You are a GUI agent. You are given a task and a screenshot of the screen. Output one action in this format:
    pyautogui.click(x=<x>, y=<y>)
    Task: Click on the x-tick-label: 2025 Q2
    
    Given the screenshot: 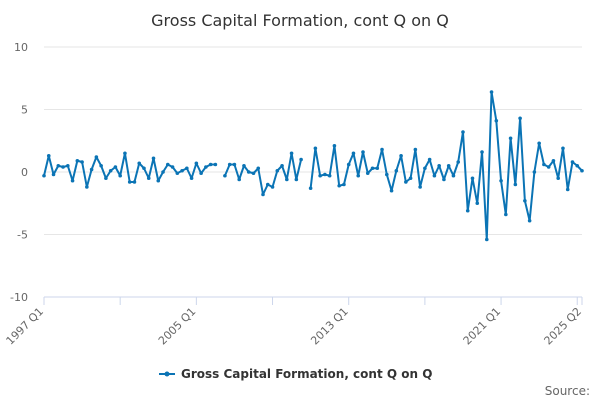 What is the action you would take?
    pyautogui.click(x=563, y=326)
    